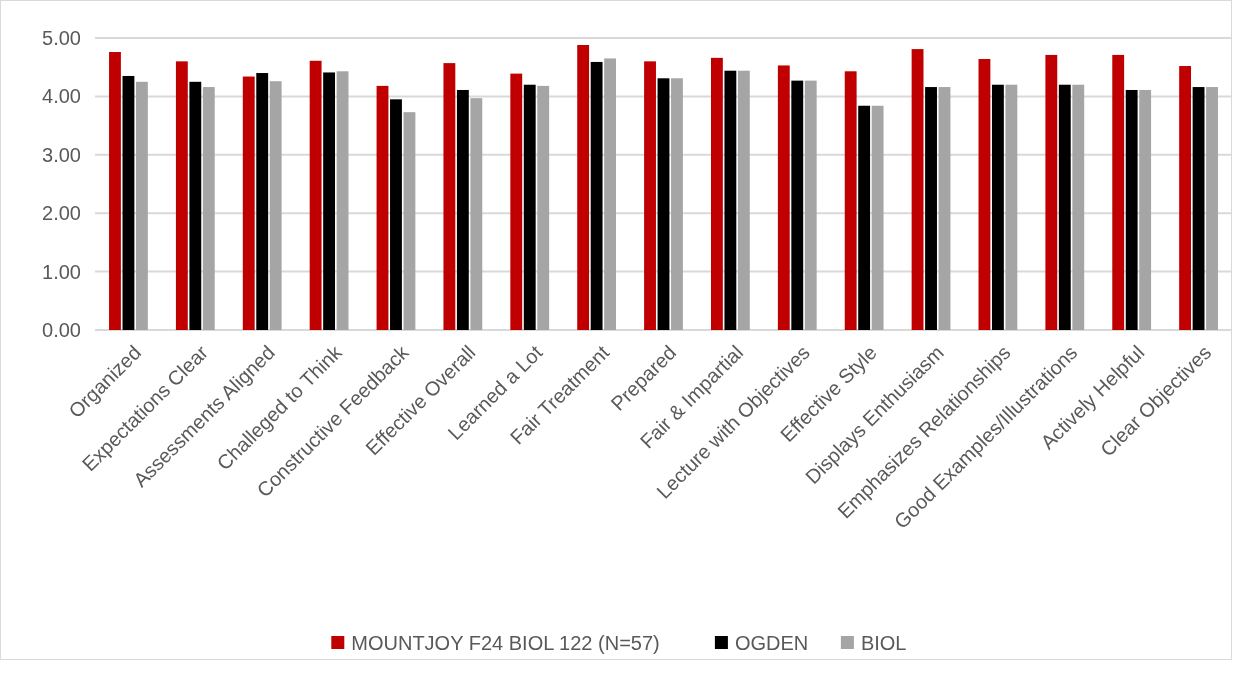  I want to click on legend-label: MOUNTJOY F24 BIOL 122 (N=57), so click(505, 643).